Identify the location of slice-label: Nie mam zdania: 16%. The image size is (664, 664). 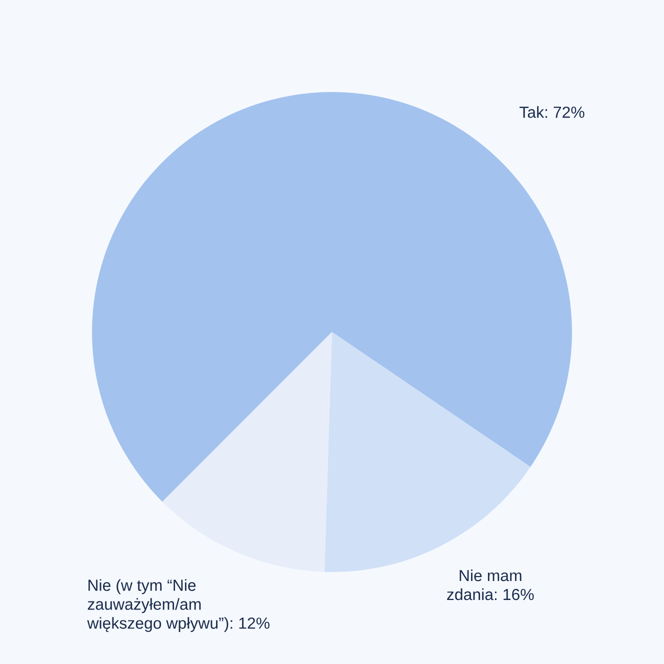
(490, 584).